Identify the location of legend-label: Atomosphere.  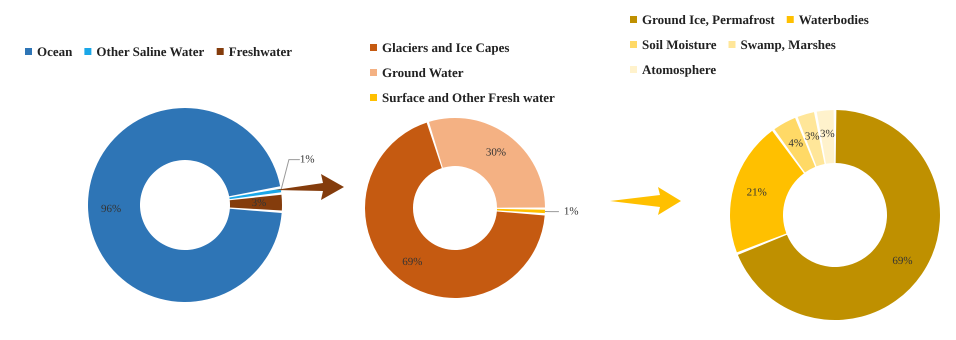
(679, 69).